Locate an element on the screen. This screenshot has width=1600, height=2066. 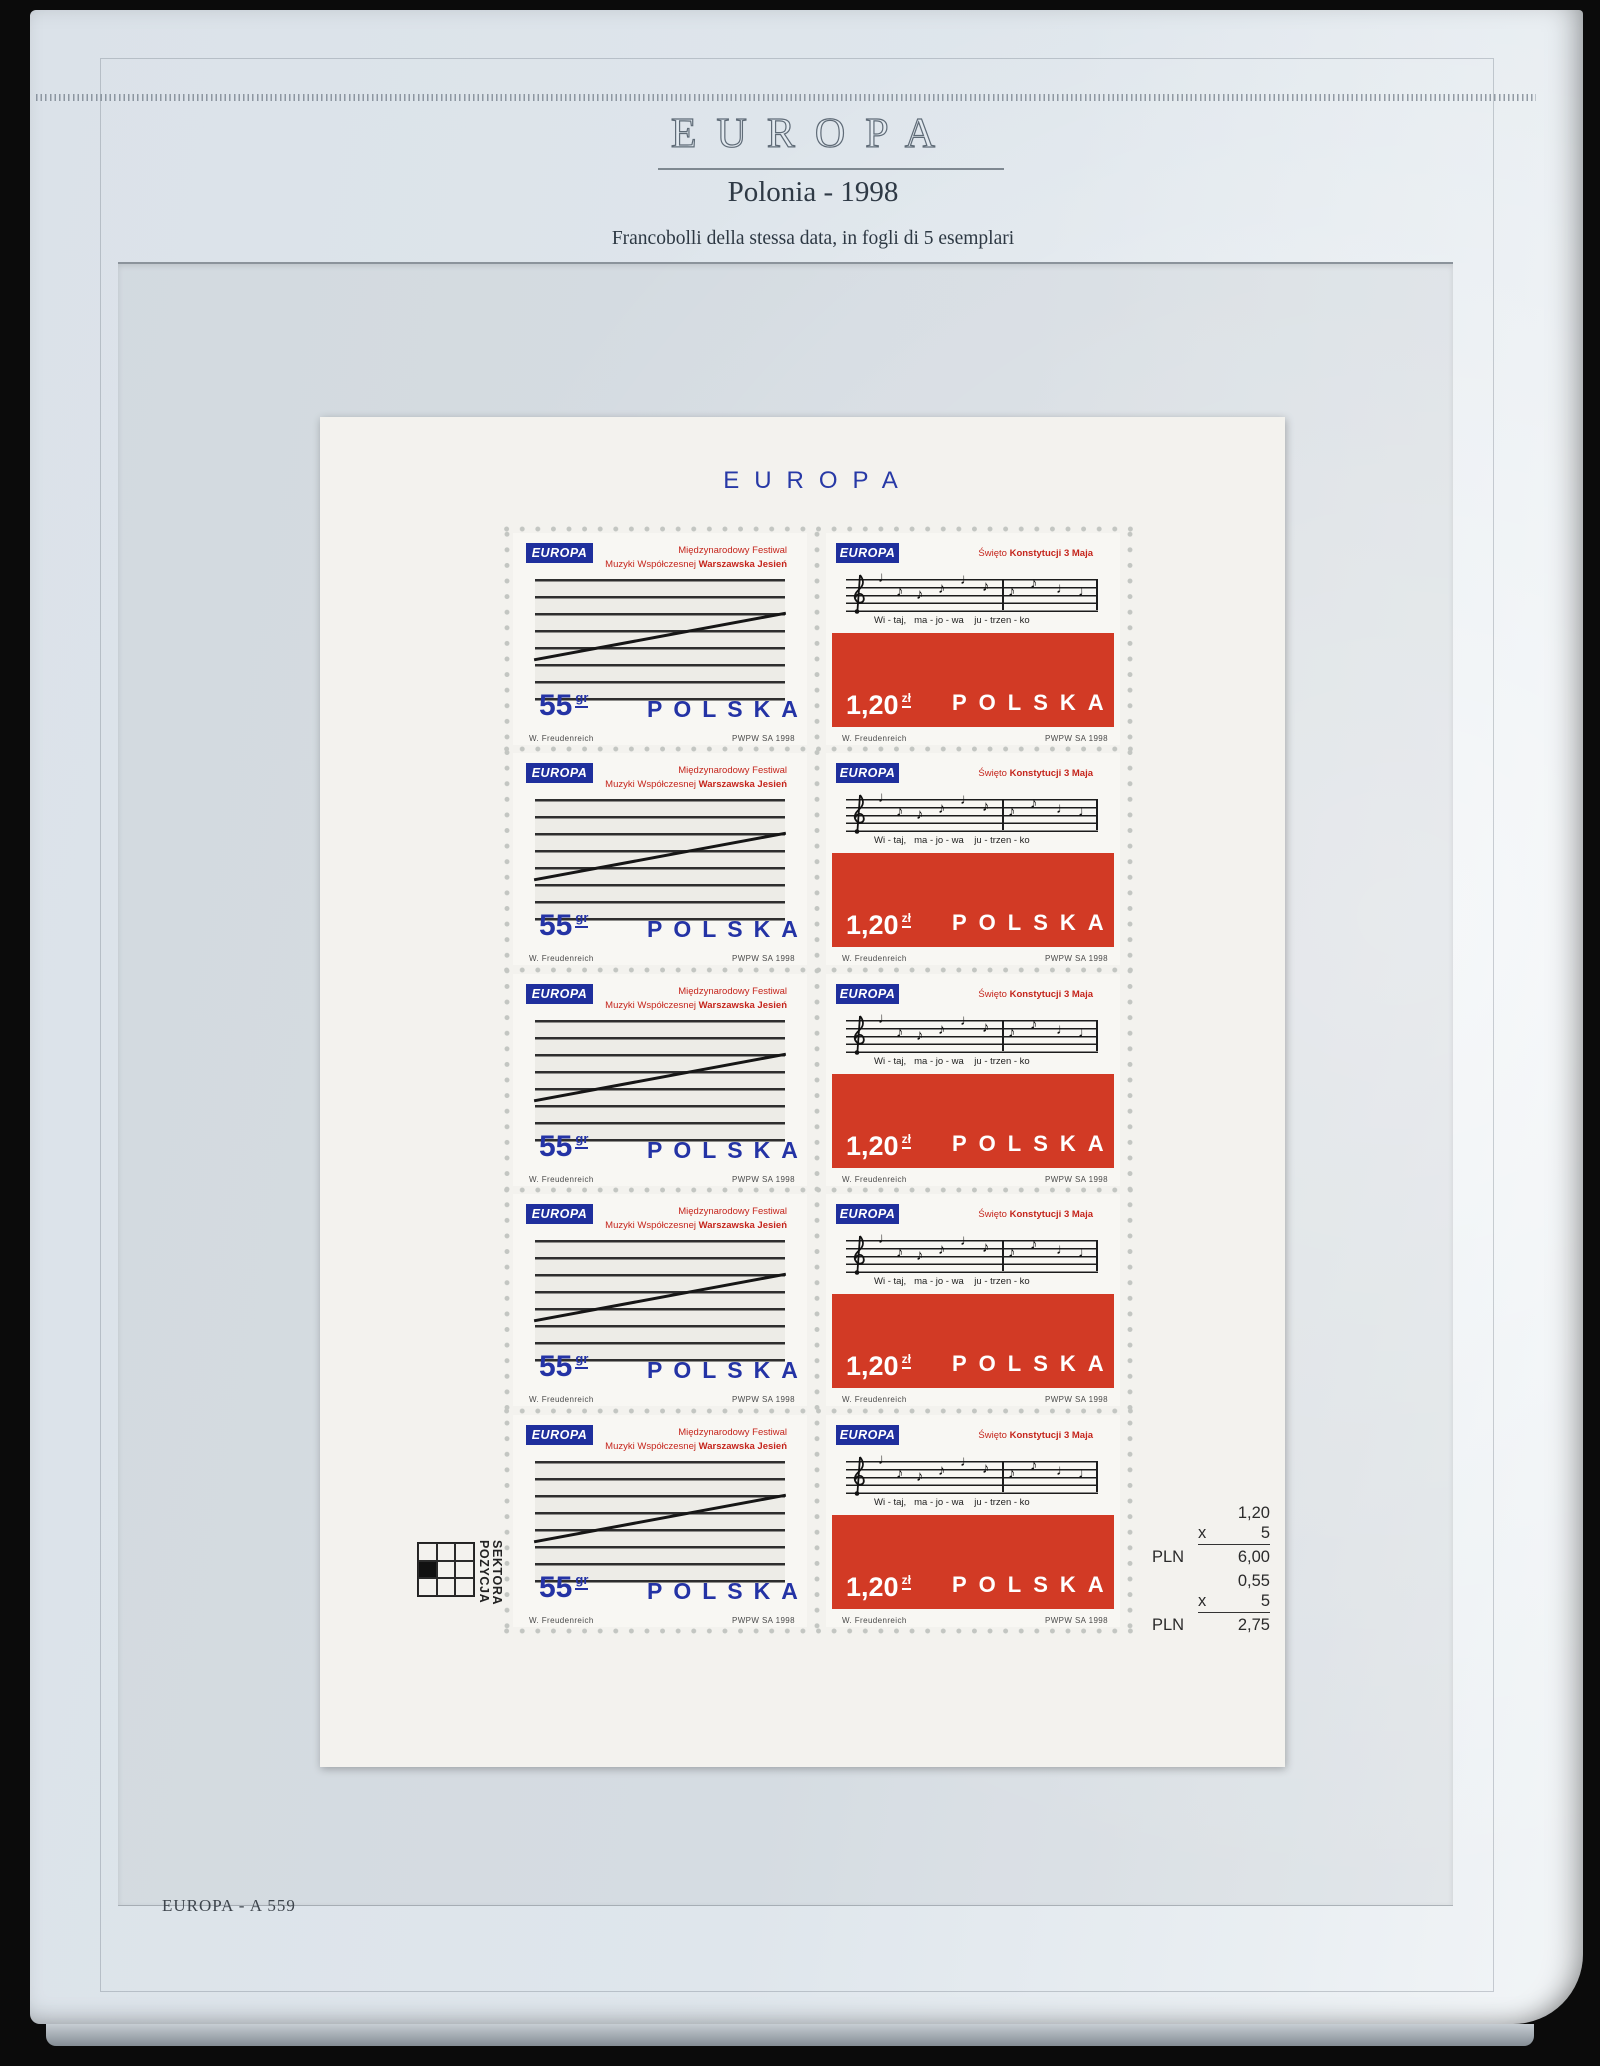
value-calculation-1: 1,20 x 5 PLN 6,00 is located at coordinates (1211, 1535).